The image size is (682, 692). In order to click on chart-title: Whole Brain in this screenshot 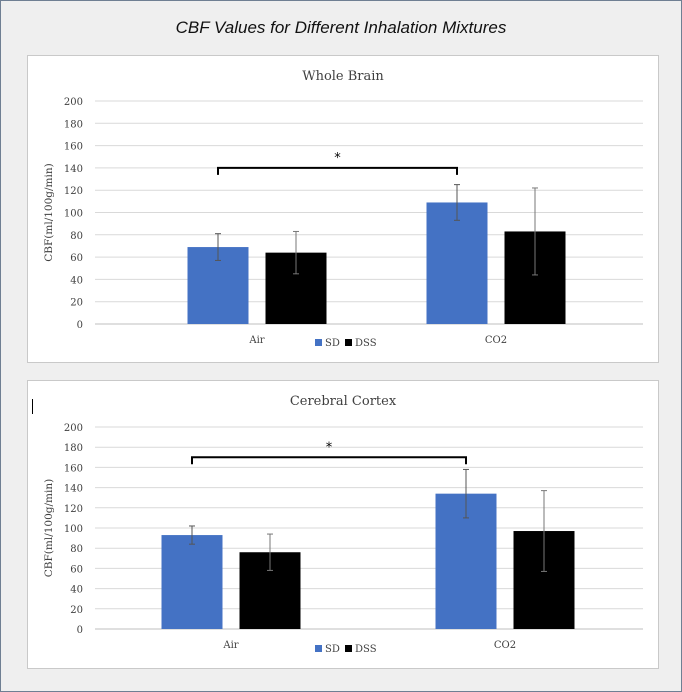, I will do `click(343, 76)`.